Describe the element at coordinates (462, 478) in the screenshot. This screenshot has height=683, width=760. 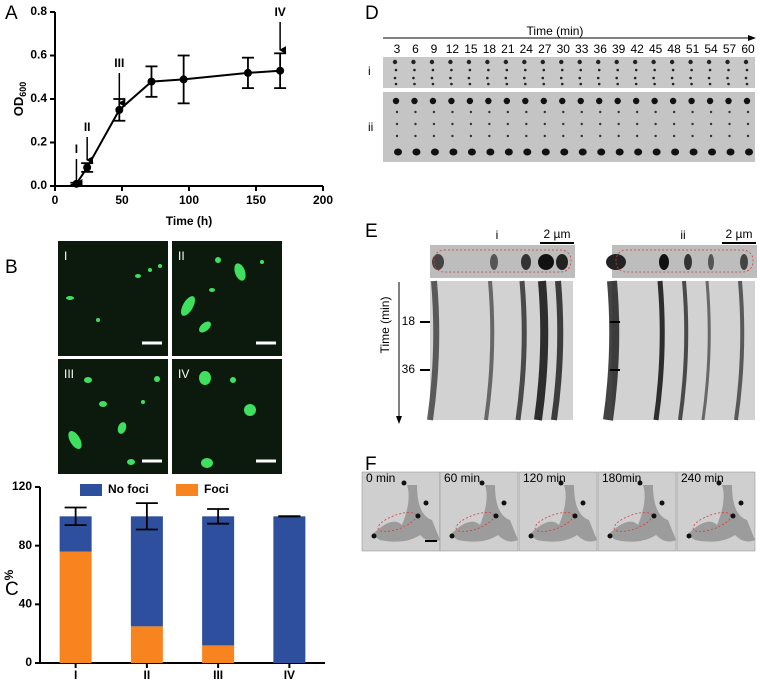
I see `frame-label: 60 min` at that location.